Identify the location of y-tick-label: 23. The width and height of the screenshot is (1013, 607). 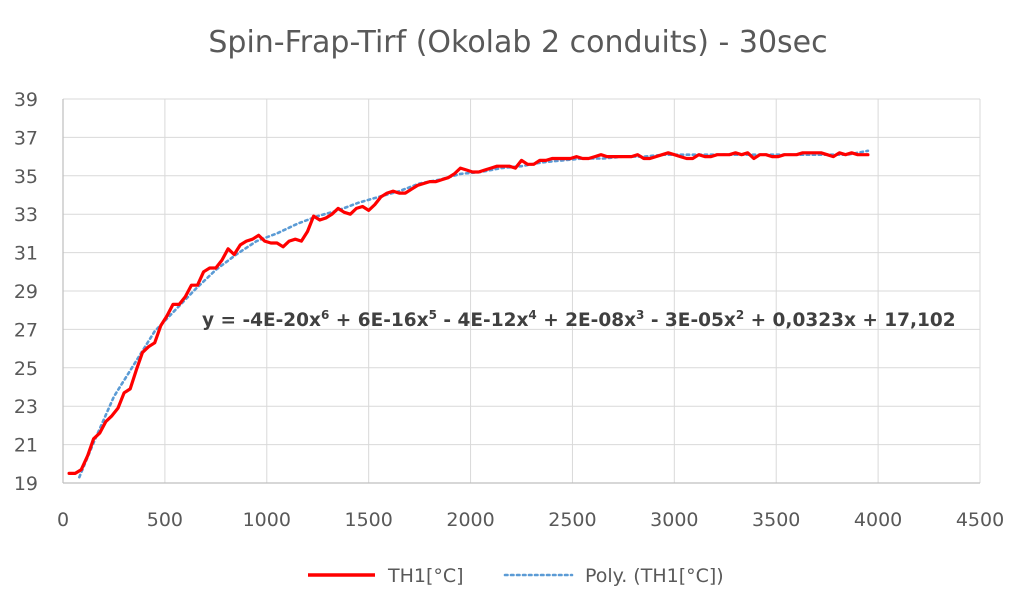
(26, 407).